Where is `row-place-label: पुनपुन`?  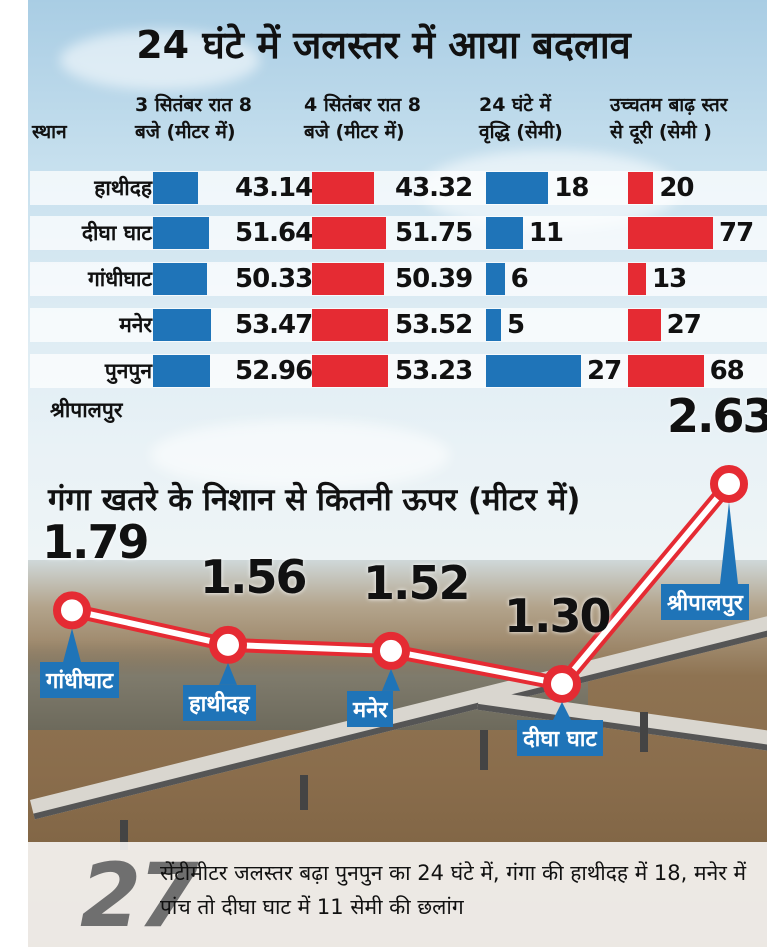
row-place-label: पुनपुन is located at coordinates (128, 371).